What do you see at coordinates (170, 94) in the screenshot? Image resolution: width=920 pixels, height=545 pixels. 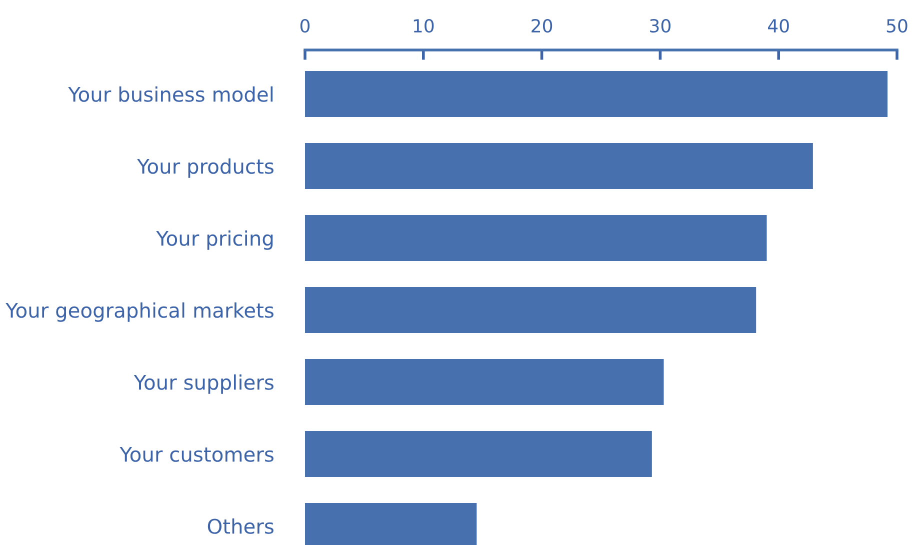 I see `y-tick-label: Your business model` at bounding box center [170, 94].